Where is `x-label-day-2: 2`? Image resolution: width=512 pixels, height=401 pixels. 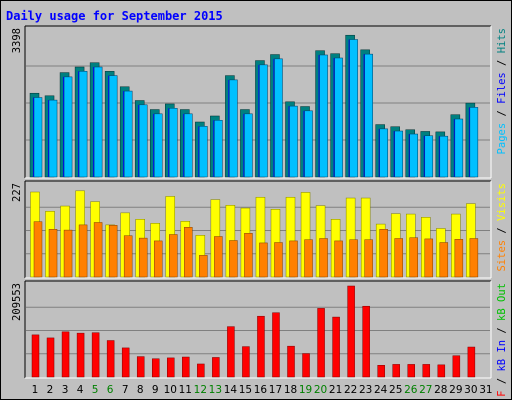
x-label-day-2: 2 is located at coordinates (50, 390).